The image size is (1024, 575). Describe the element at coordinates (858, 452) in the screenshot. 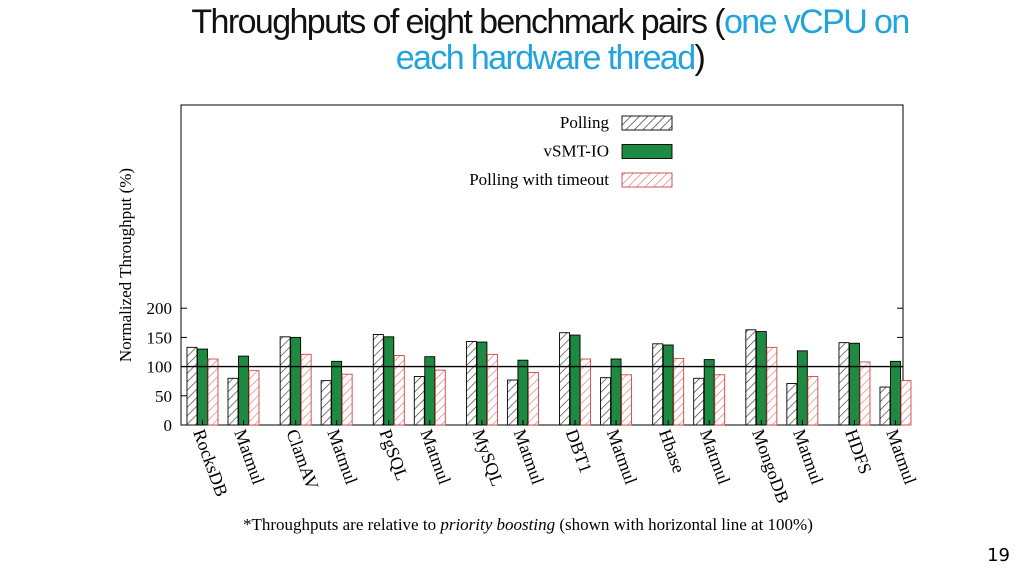

I see `x-tick-label: HDFS` at that location.